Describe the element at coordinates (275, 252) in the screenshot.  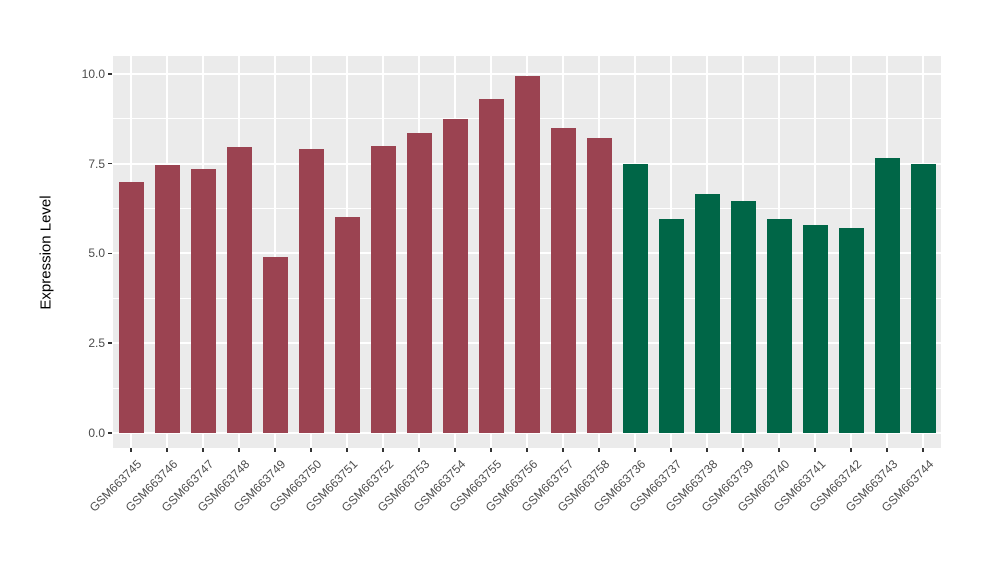
I see `gridline-major-x` at that location.